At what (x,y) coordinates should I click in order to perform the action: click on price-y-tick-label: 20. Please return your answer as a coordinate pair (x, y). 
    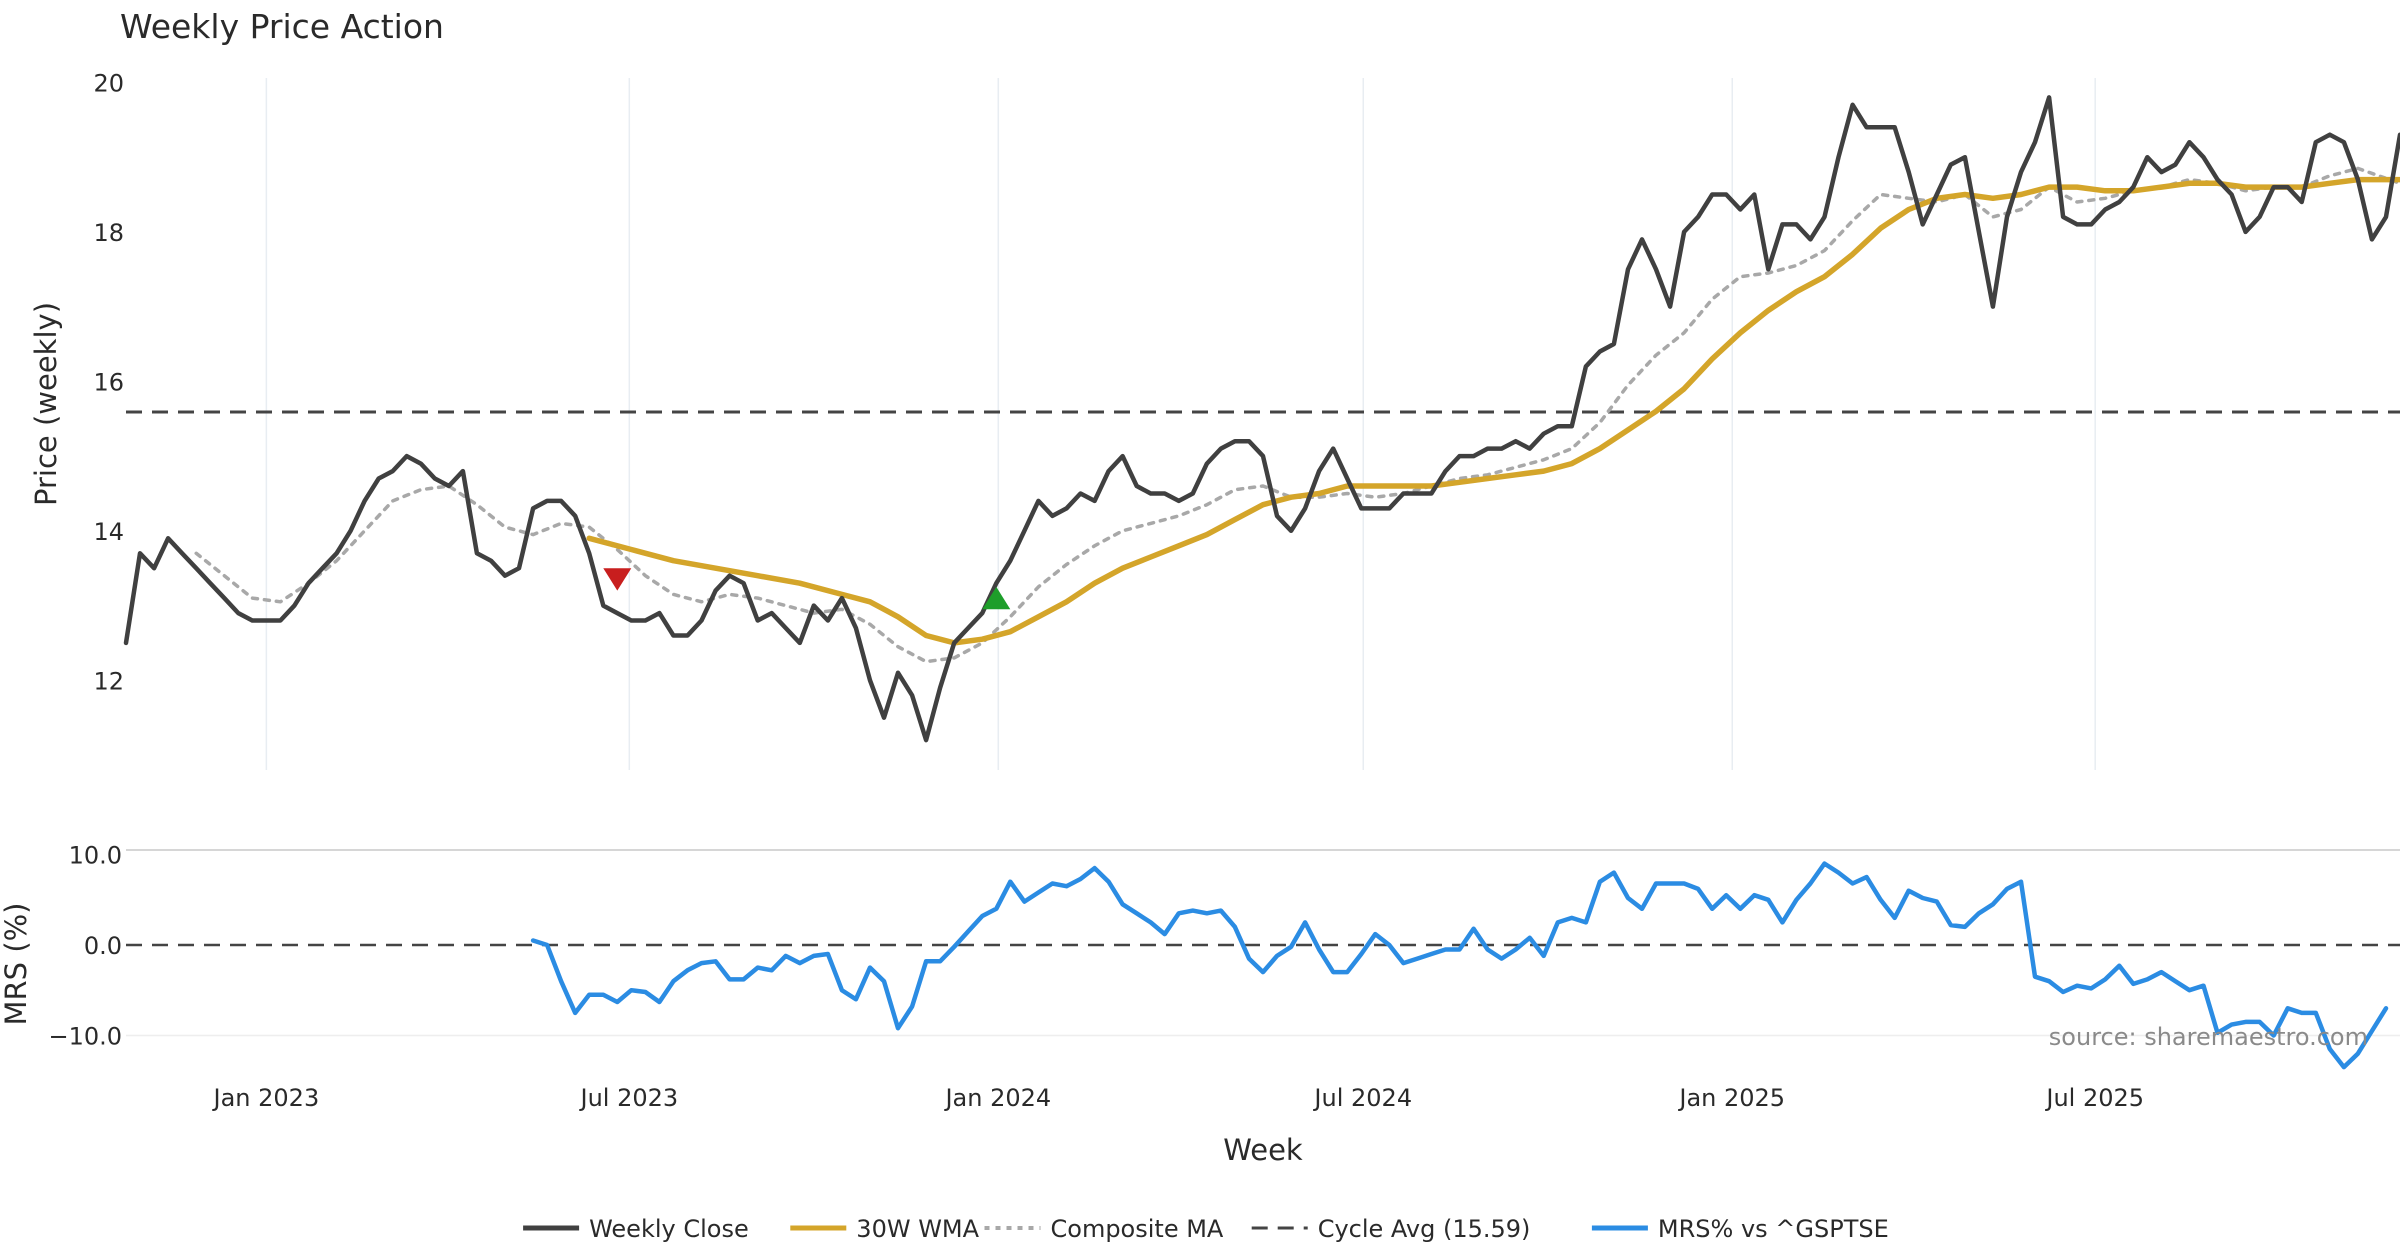
    Looking at the image, I should click on (108, 83).